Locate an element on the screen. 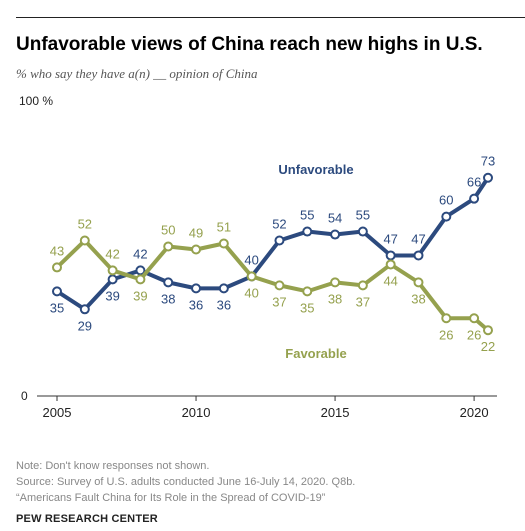  note-text: Note: Don't know responses not shown. is located at coordinates (113, 466).